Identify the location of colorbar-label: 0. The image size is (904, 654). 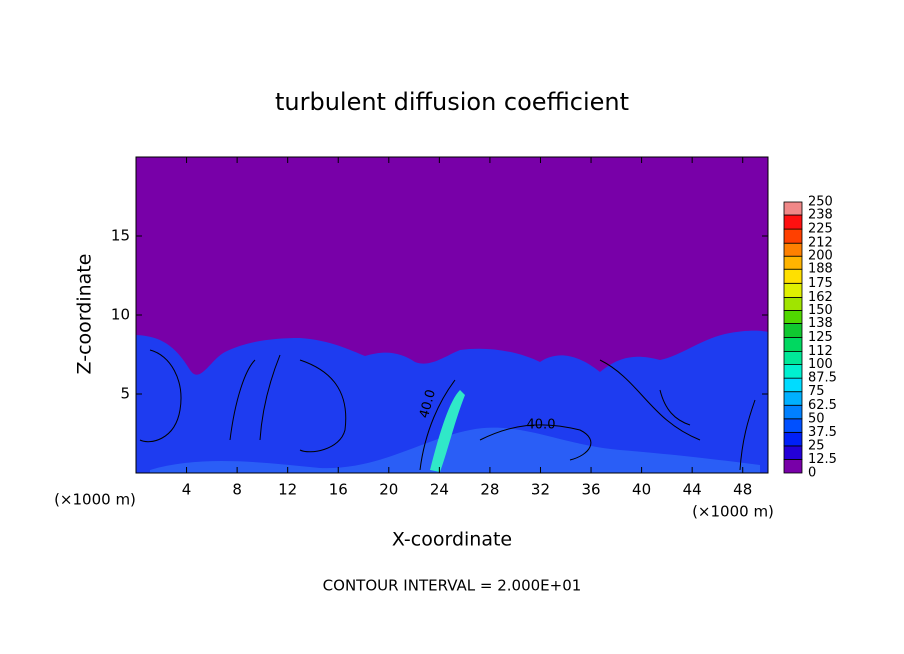
(812, 473).